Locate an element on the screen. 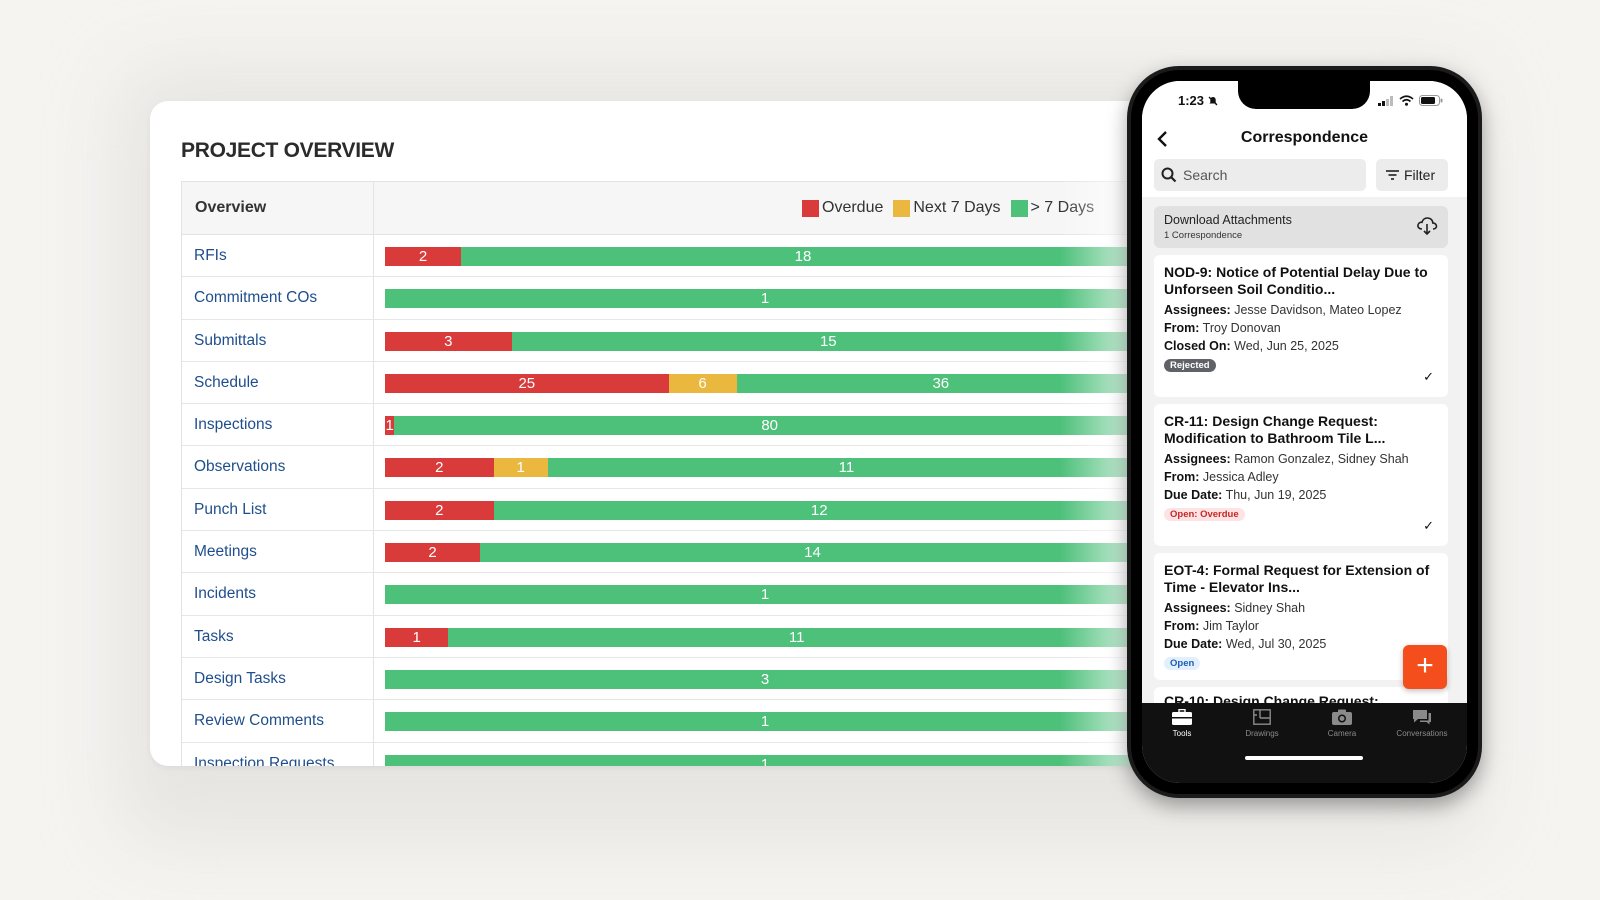 This screenshot has height=900, width=1600. bar-value-label: 80 is located at coordinates (770, 426).